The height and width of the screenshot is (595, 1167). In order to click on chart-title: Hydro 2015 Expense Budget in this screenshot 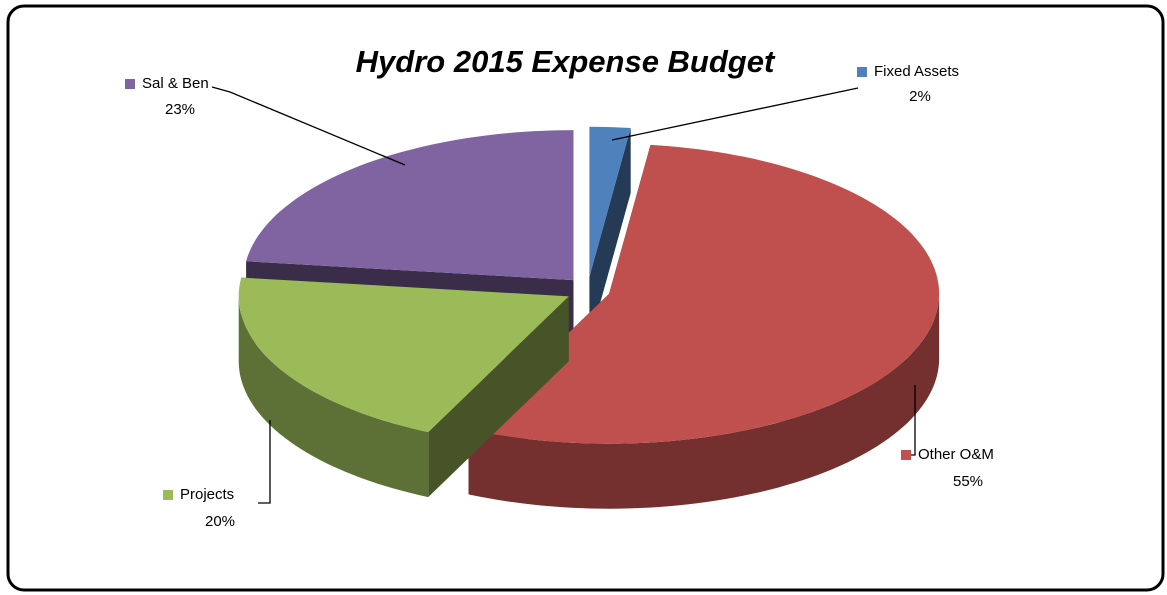, I will do `click(566, 61)`.